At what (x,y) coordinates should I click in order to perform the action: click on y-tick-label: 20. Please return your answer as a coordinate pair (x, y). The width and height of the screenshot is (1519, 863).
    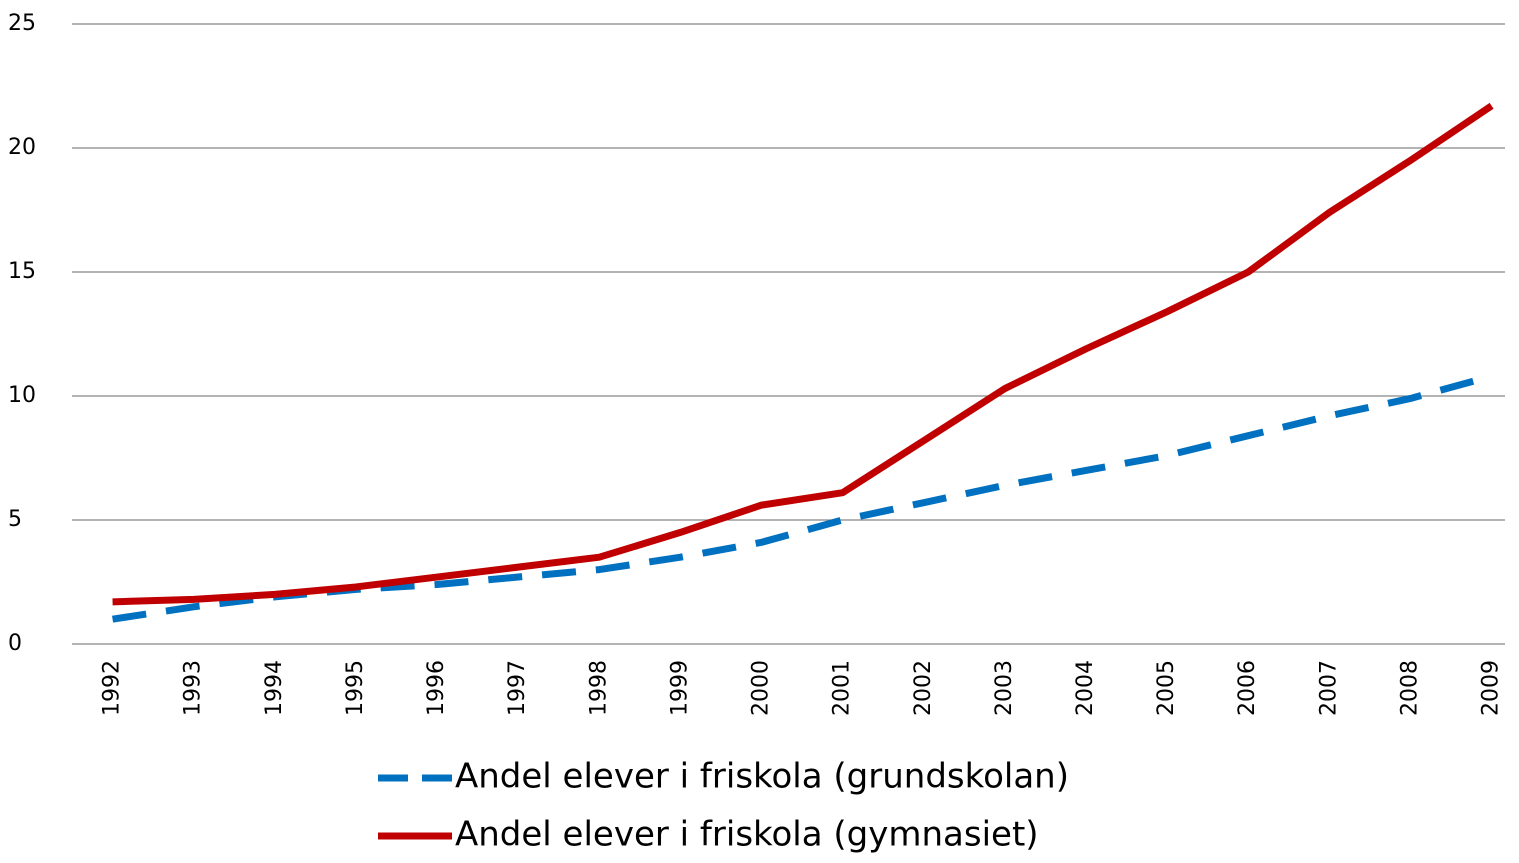
    Looking at the image, I should click on (22, 147).